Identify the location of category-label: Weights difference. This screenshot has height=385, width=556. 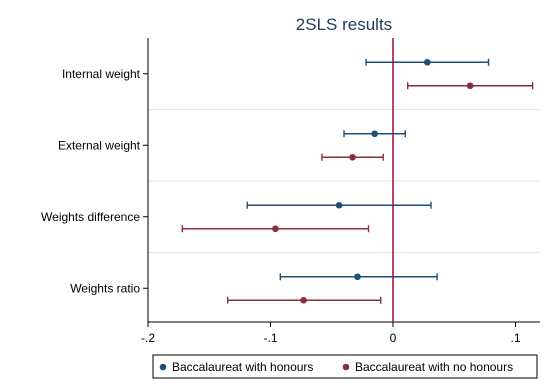
(90, 217).